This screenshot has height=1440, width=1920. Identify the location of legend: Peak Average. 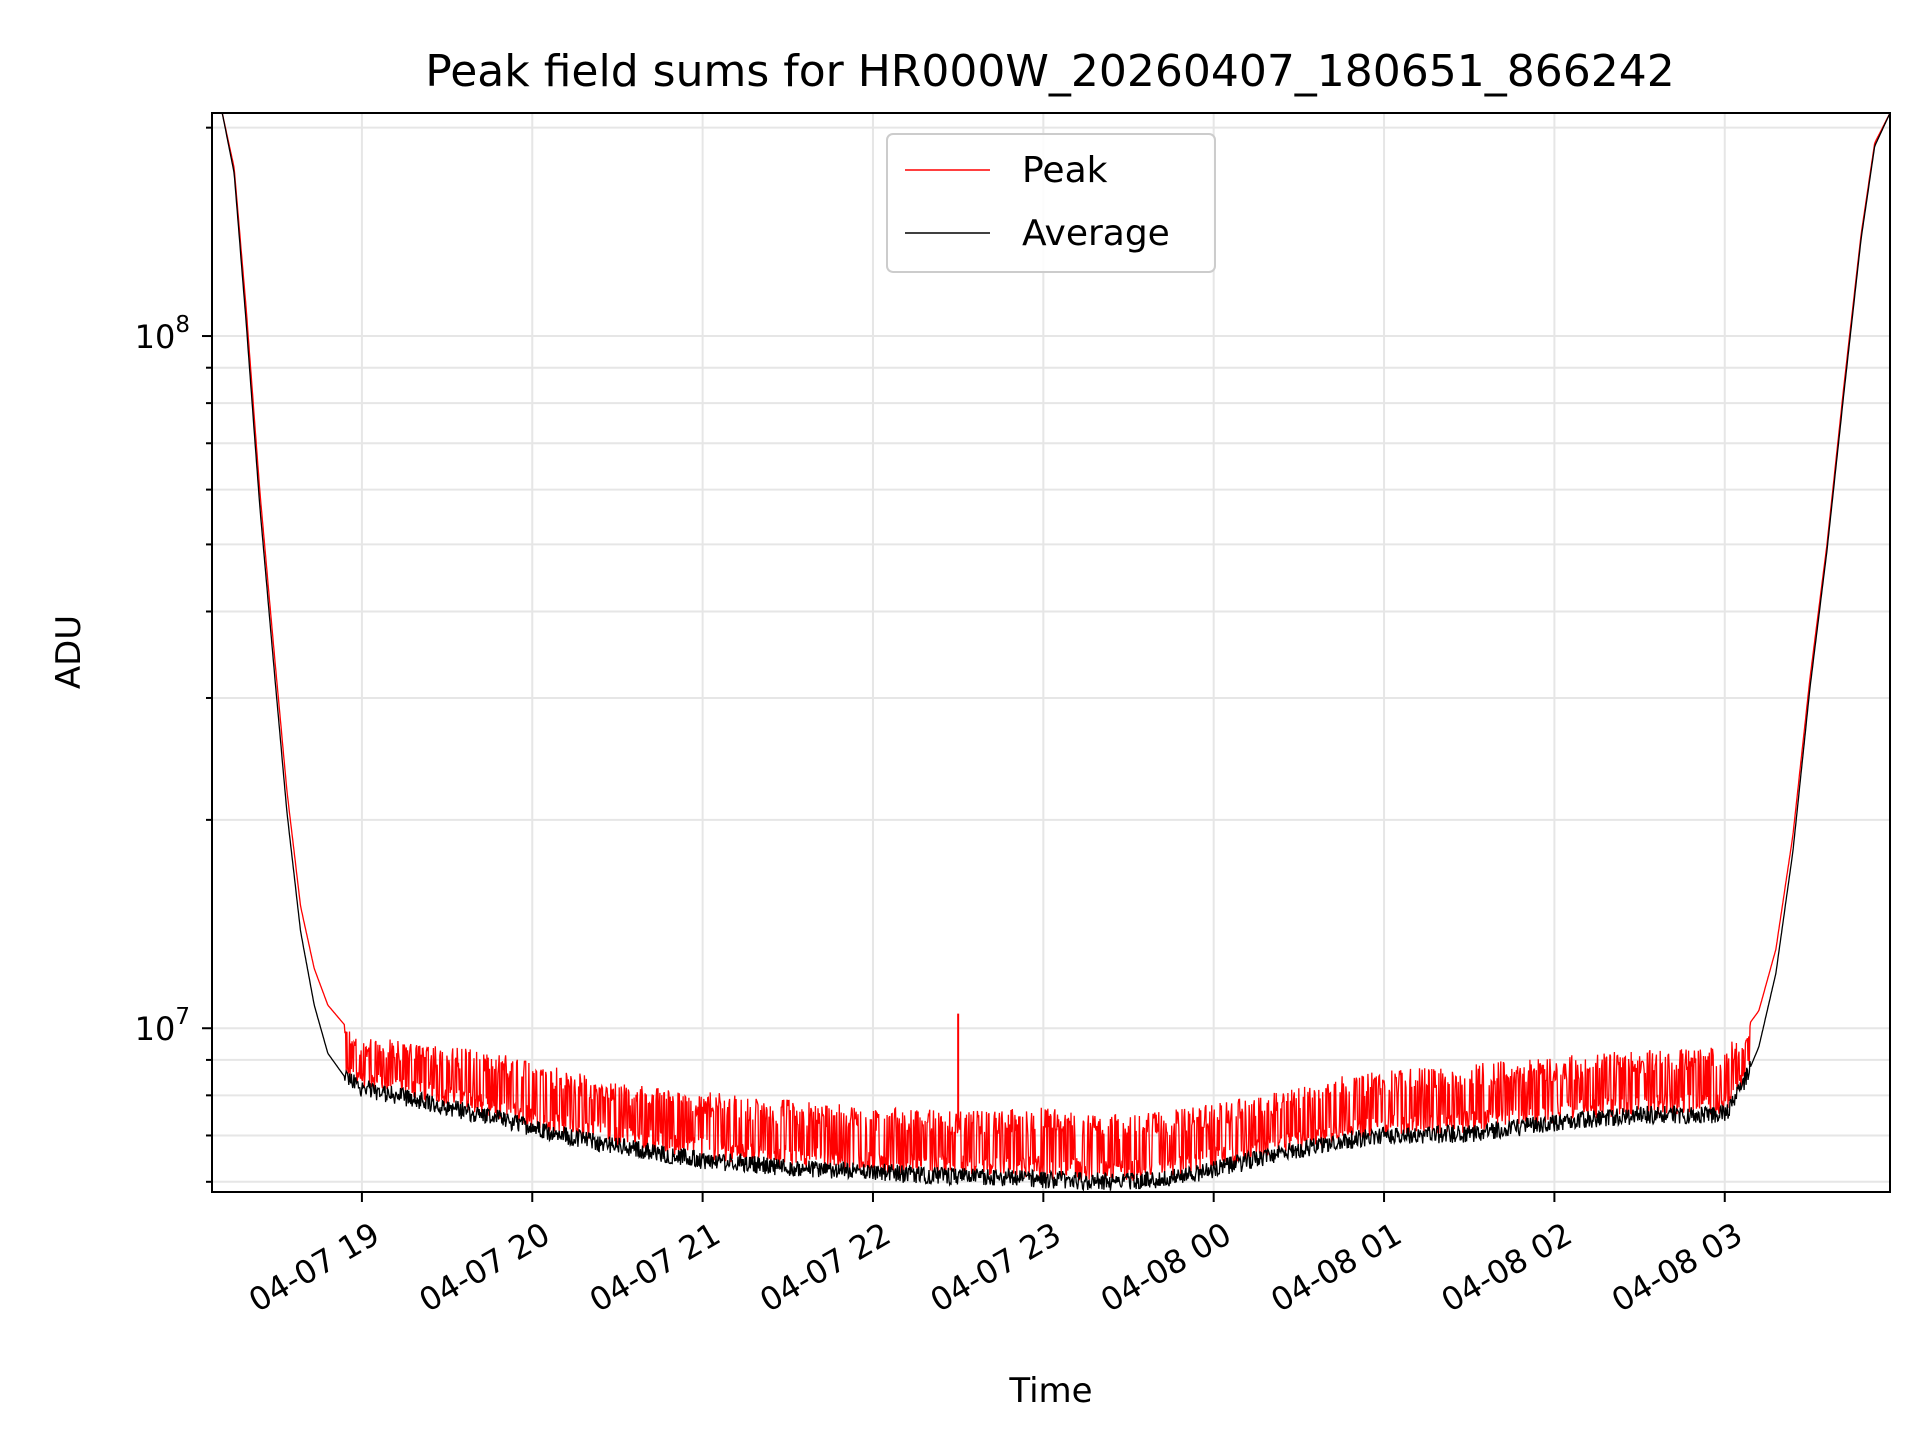
(1051, 203).